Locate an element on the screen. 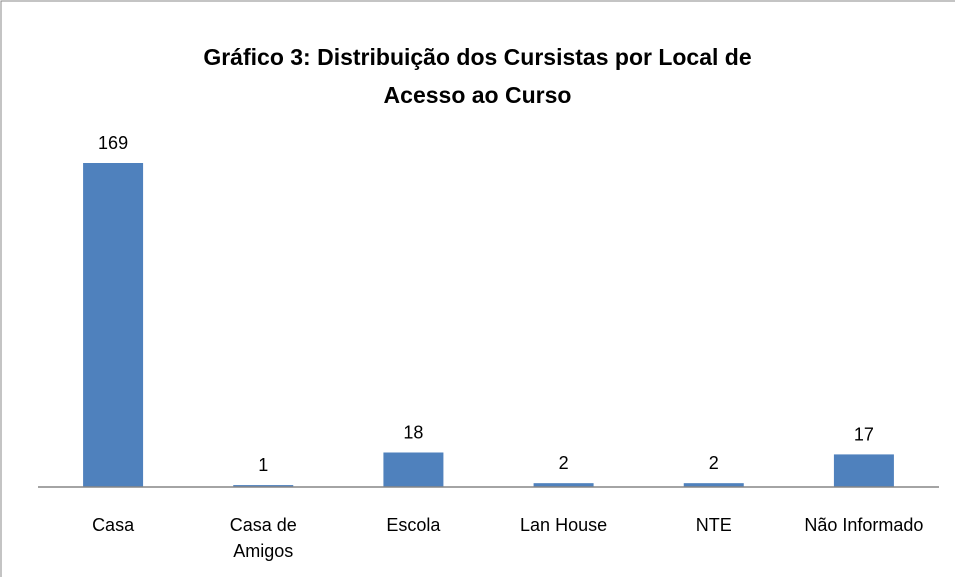 The width and height of the screenshot is (955, 577). x-tick-label: Casa is located at coordinates (113, 525).